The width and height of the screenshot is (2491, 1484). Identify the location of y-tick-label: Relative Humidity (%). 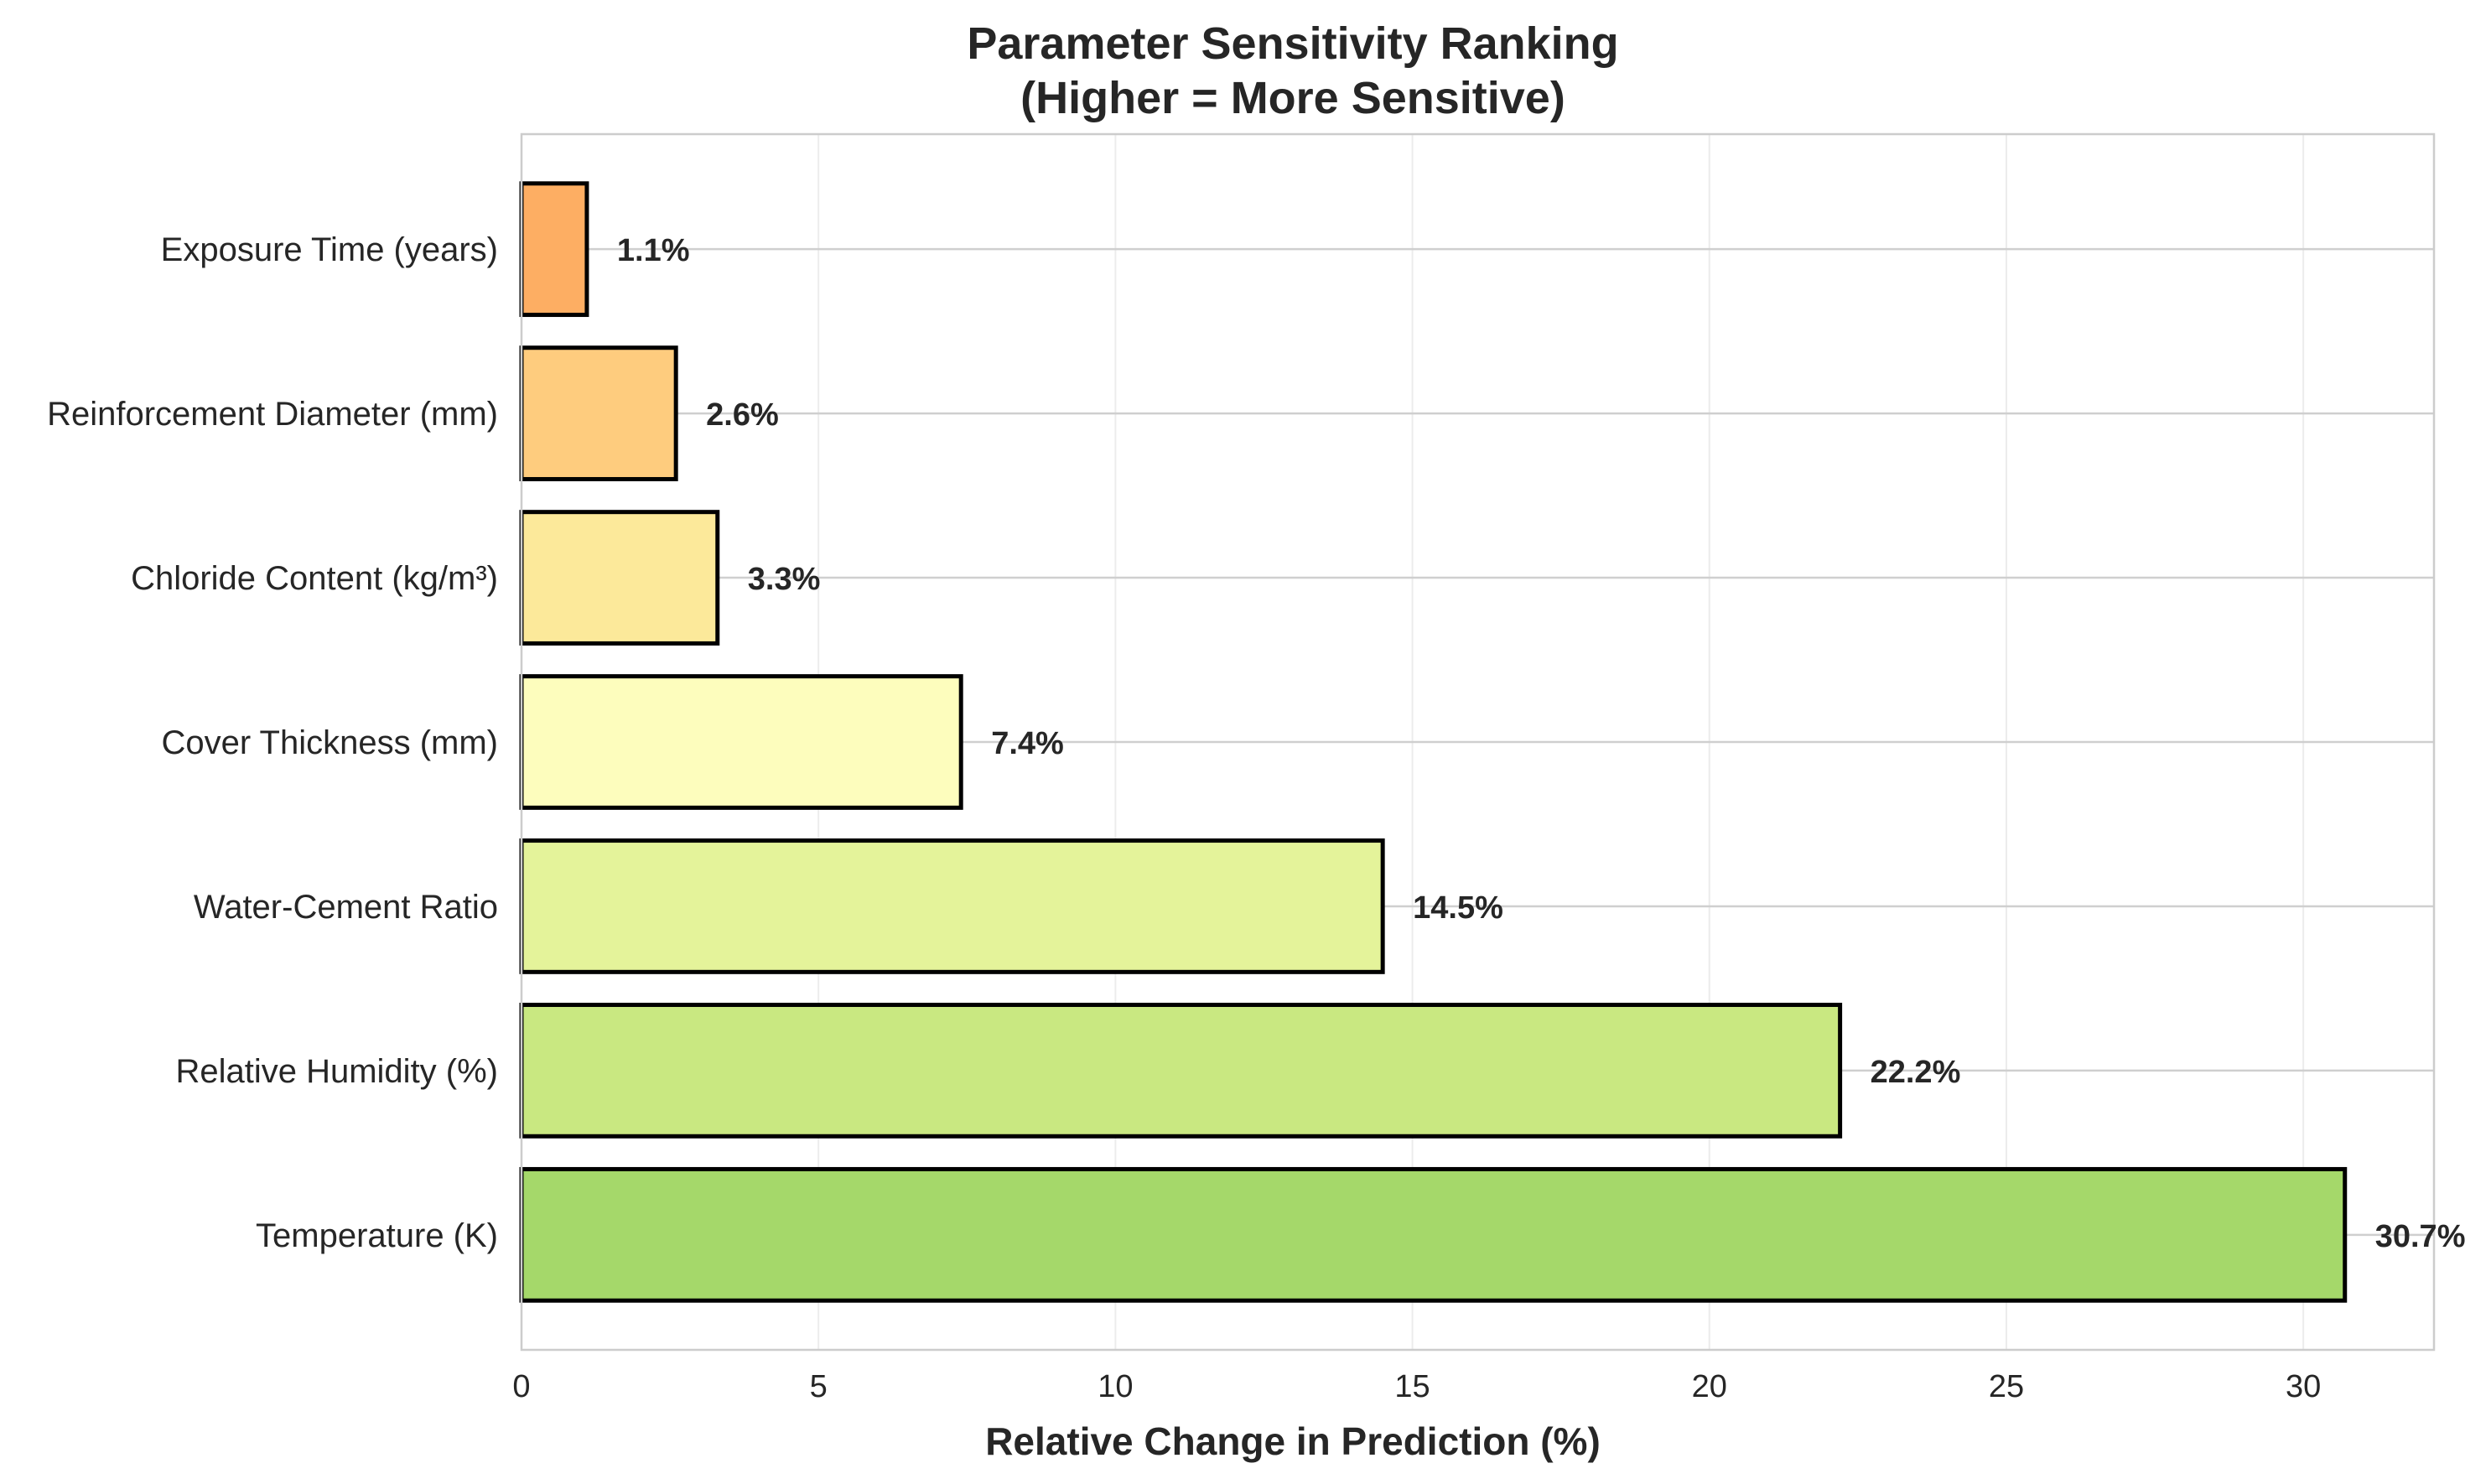
(336, 1071).